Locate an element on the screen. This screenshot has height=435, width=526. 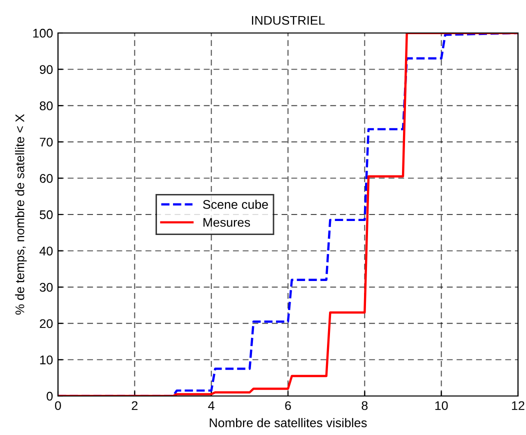
y-tick-label: 10 is located at coordinates (46, 360).